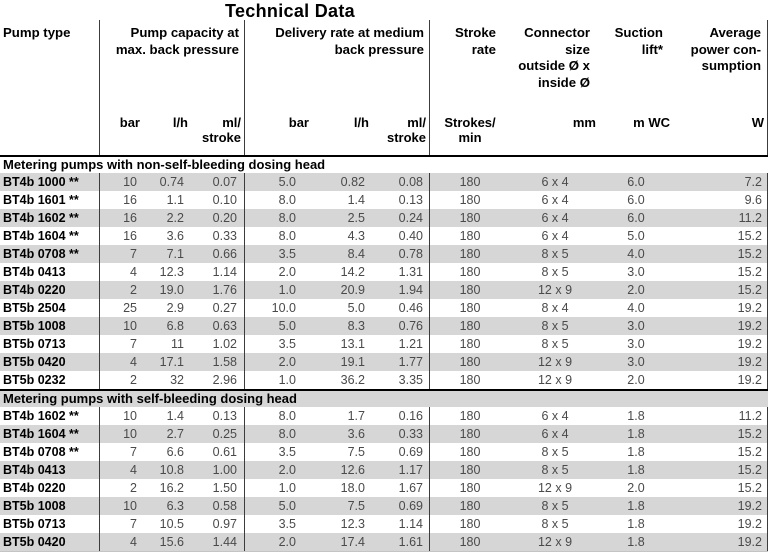 The image size is (768, 552). What do you see at coordinates (352, 380) in the screenshot?
I see `delivery-lh-cell: 36.2` at bounding box center [352, 380].